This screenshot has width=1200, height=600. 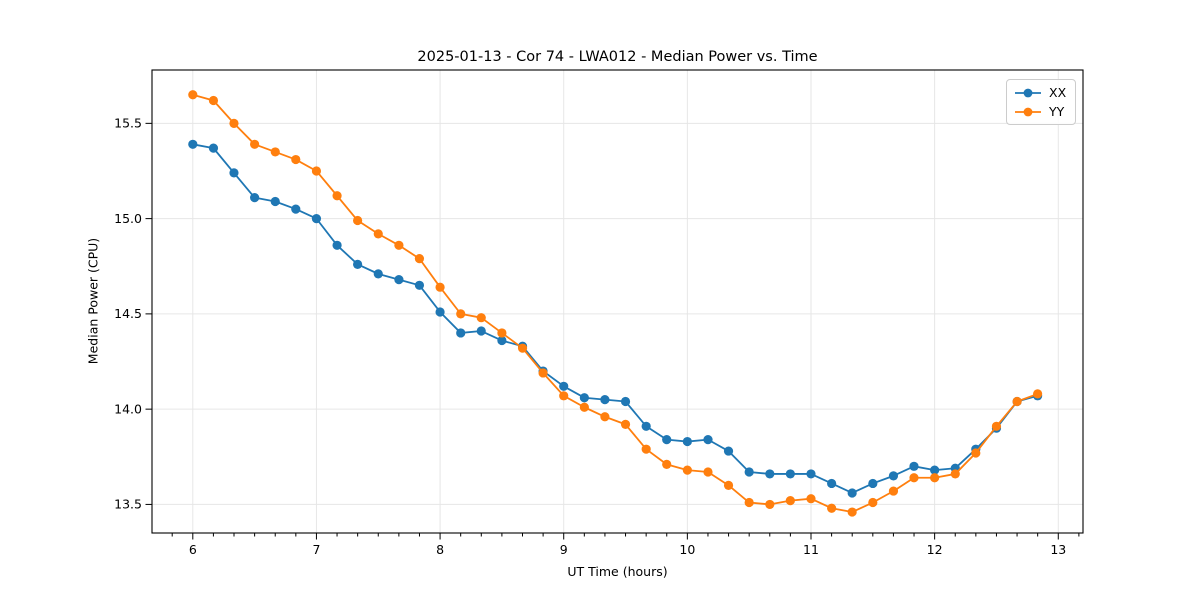 What do you see at coordinates (128, 313) in the screenshot?
I see `svg-text: 14.5` at bounding box center [128, 313].